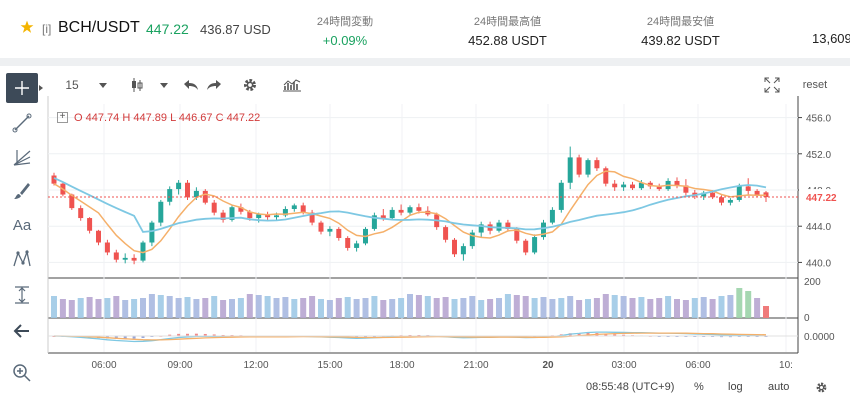  I want to click on crosshair-icon, so click(22, 88).